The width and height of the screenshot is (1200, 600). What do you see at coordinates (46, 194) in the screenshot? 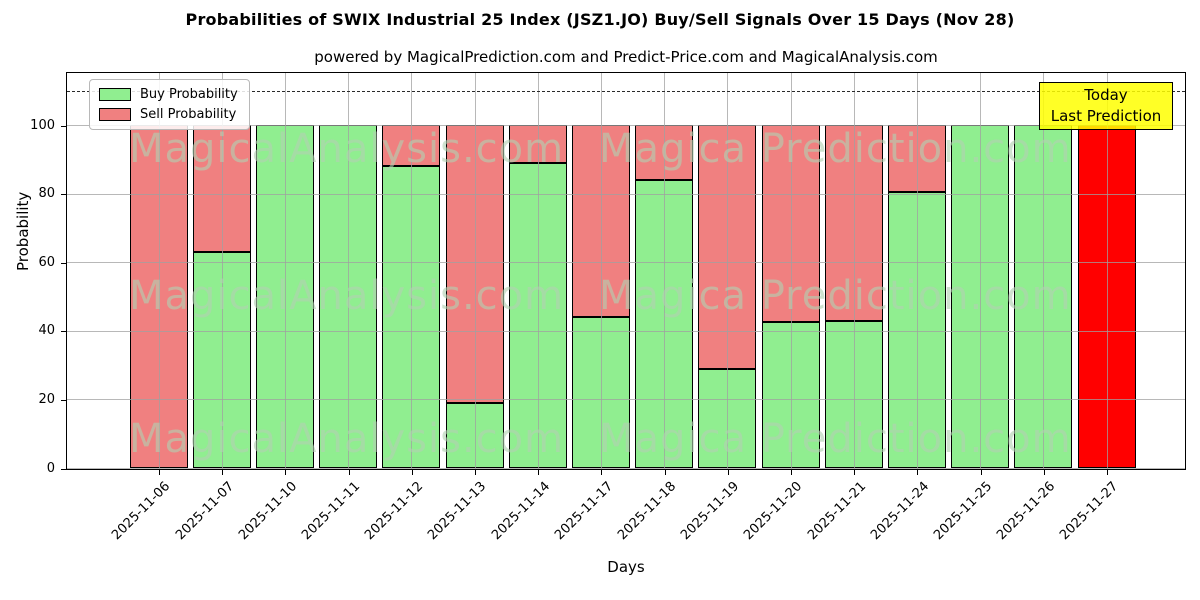
I see `y-tick-label: 80` at bounding box center [46, 194].